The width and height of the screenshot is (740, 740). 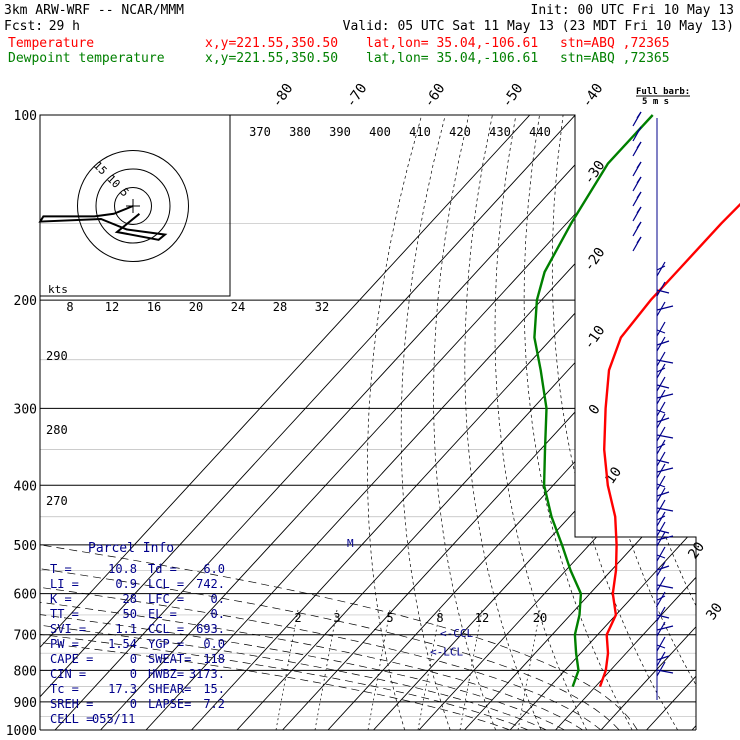 What do you see at coordinates (336, 618) in the screenshot?
I see `mixing-ratio-label: 3` at bounding box center [336, 618].